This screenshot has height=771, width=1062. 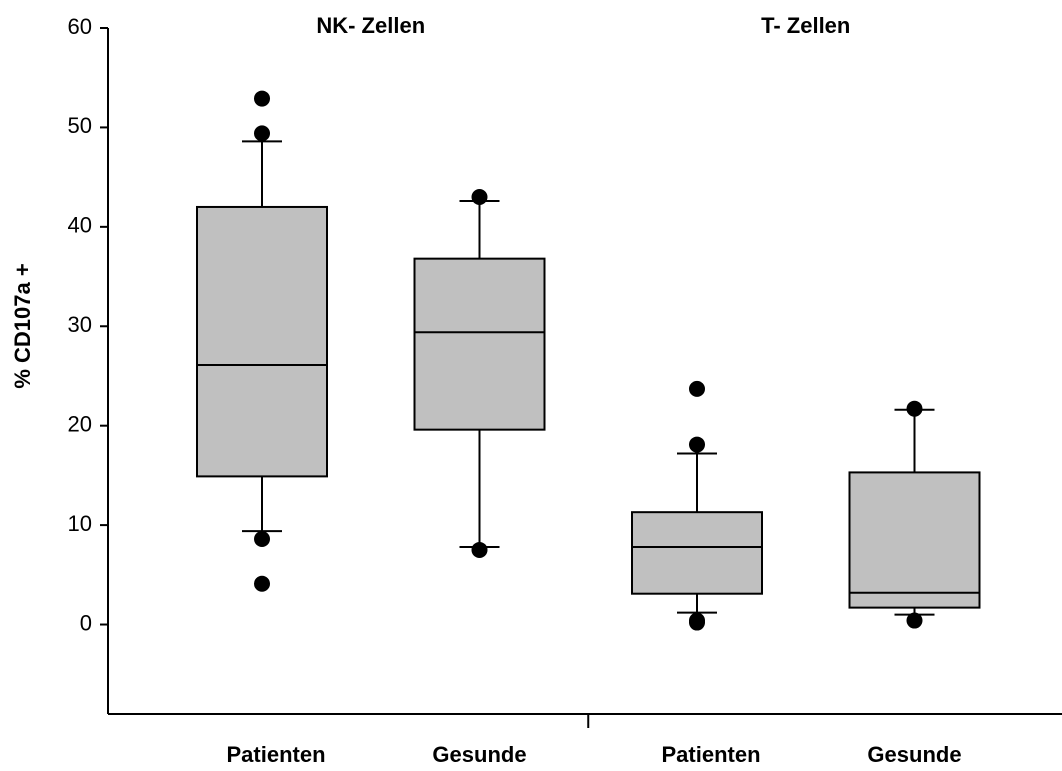 I want to click on y-tick-label: 60, so click(x=80, y=26).